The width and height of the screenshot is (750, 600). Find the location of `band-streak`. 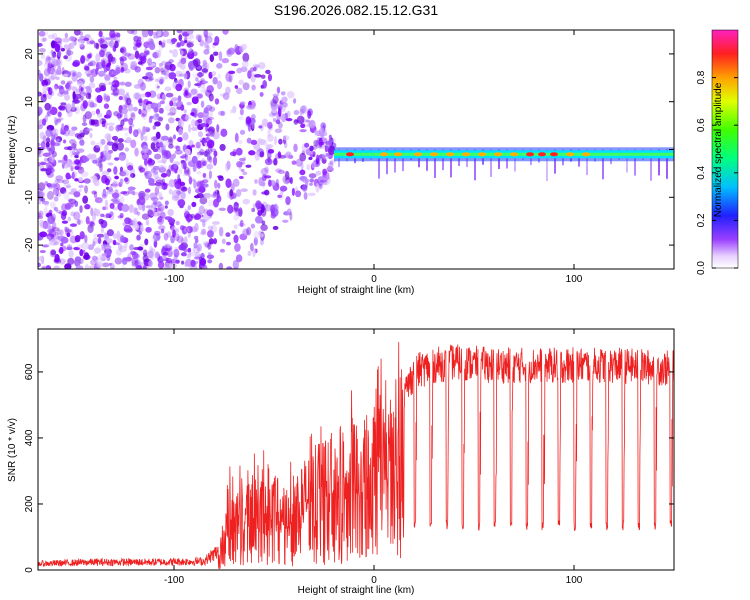

band-streak is located at coordinates (555, 161).